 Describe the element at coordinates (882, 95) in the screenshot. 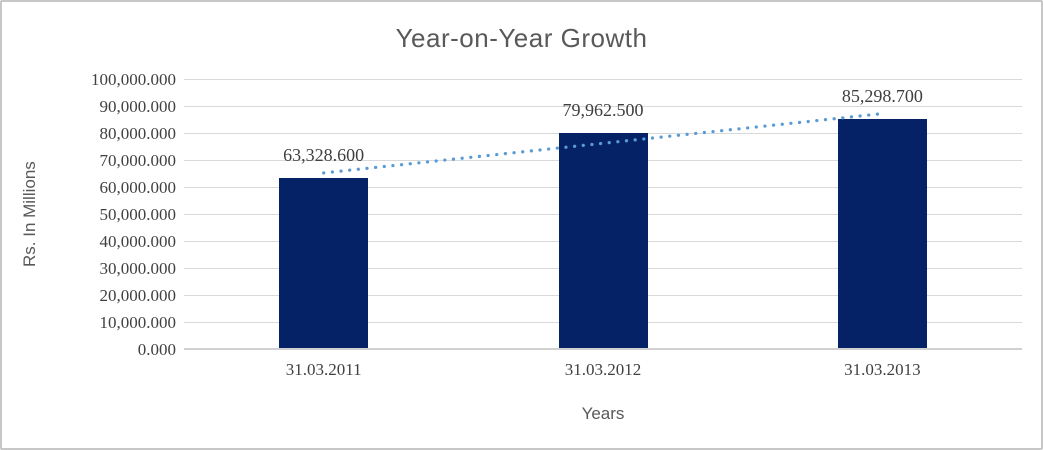

I see `bar-data-label: 85,298.700` at that location.